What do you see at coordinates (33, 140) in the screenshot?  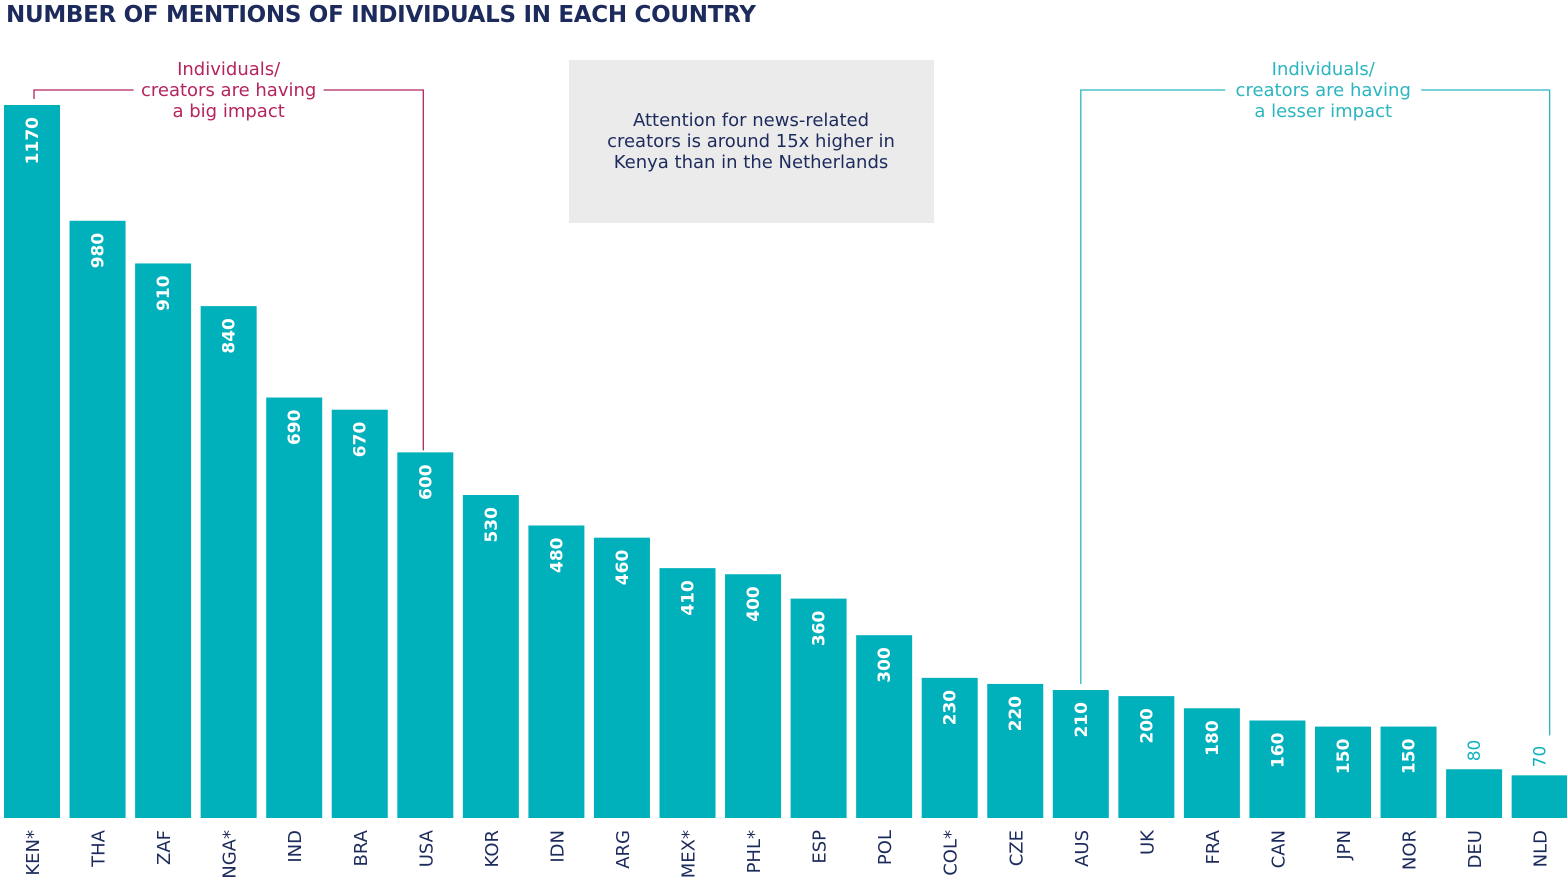 I see `bar-value-label: 1170` at bounding box center [33, 140].